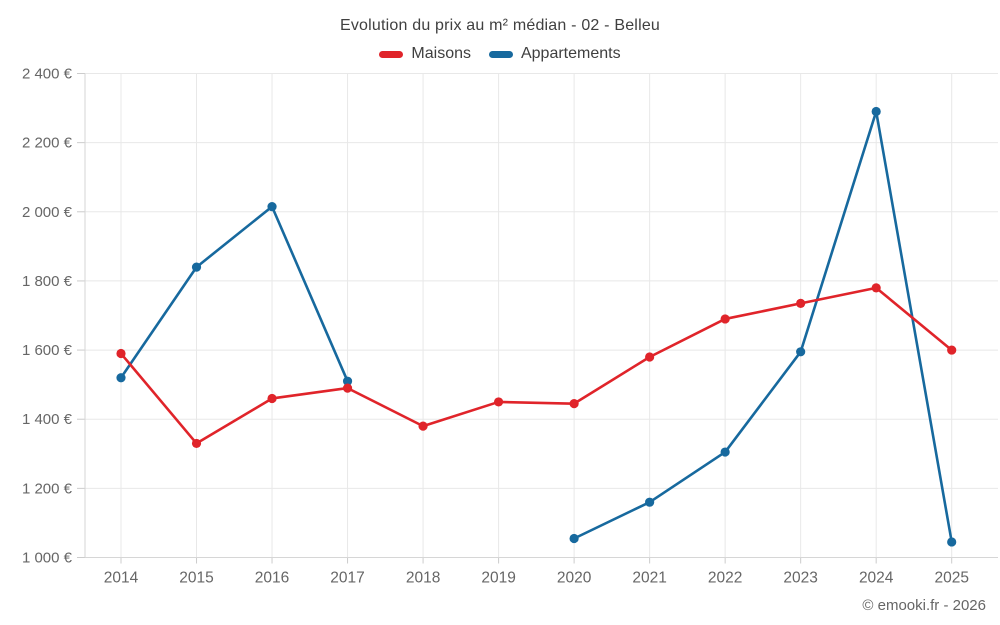  What do you see at coordinates (47, 281) in the screenshot?
I see `y-tick-label: 1 800 €` at bounding box center [47, 281].